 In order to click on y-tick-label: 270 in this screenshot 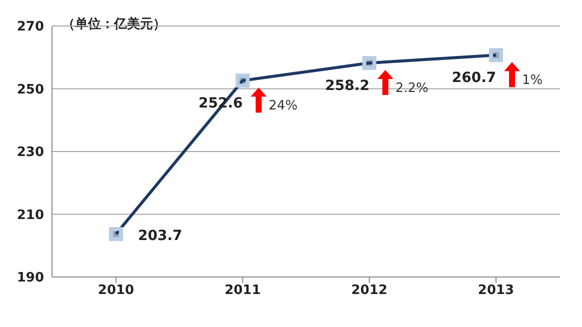, I will do `click(30, 27)`.